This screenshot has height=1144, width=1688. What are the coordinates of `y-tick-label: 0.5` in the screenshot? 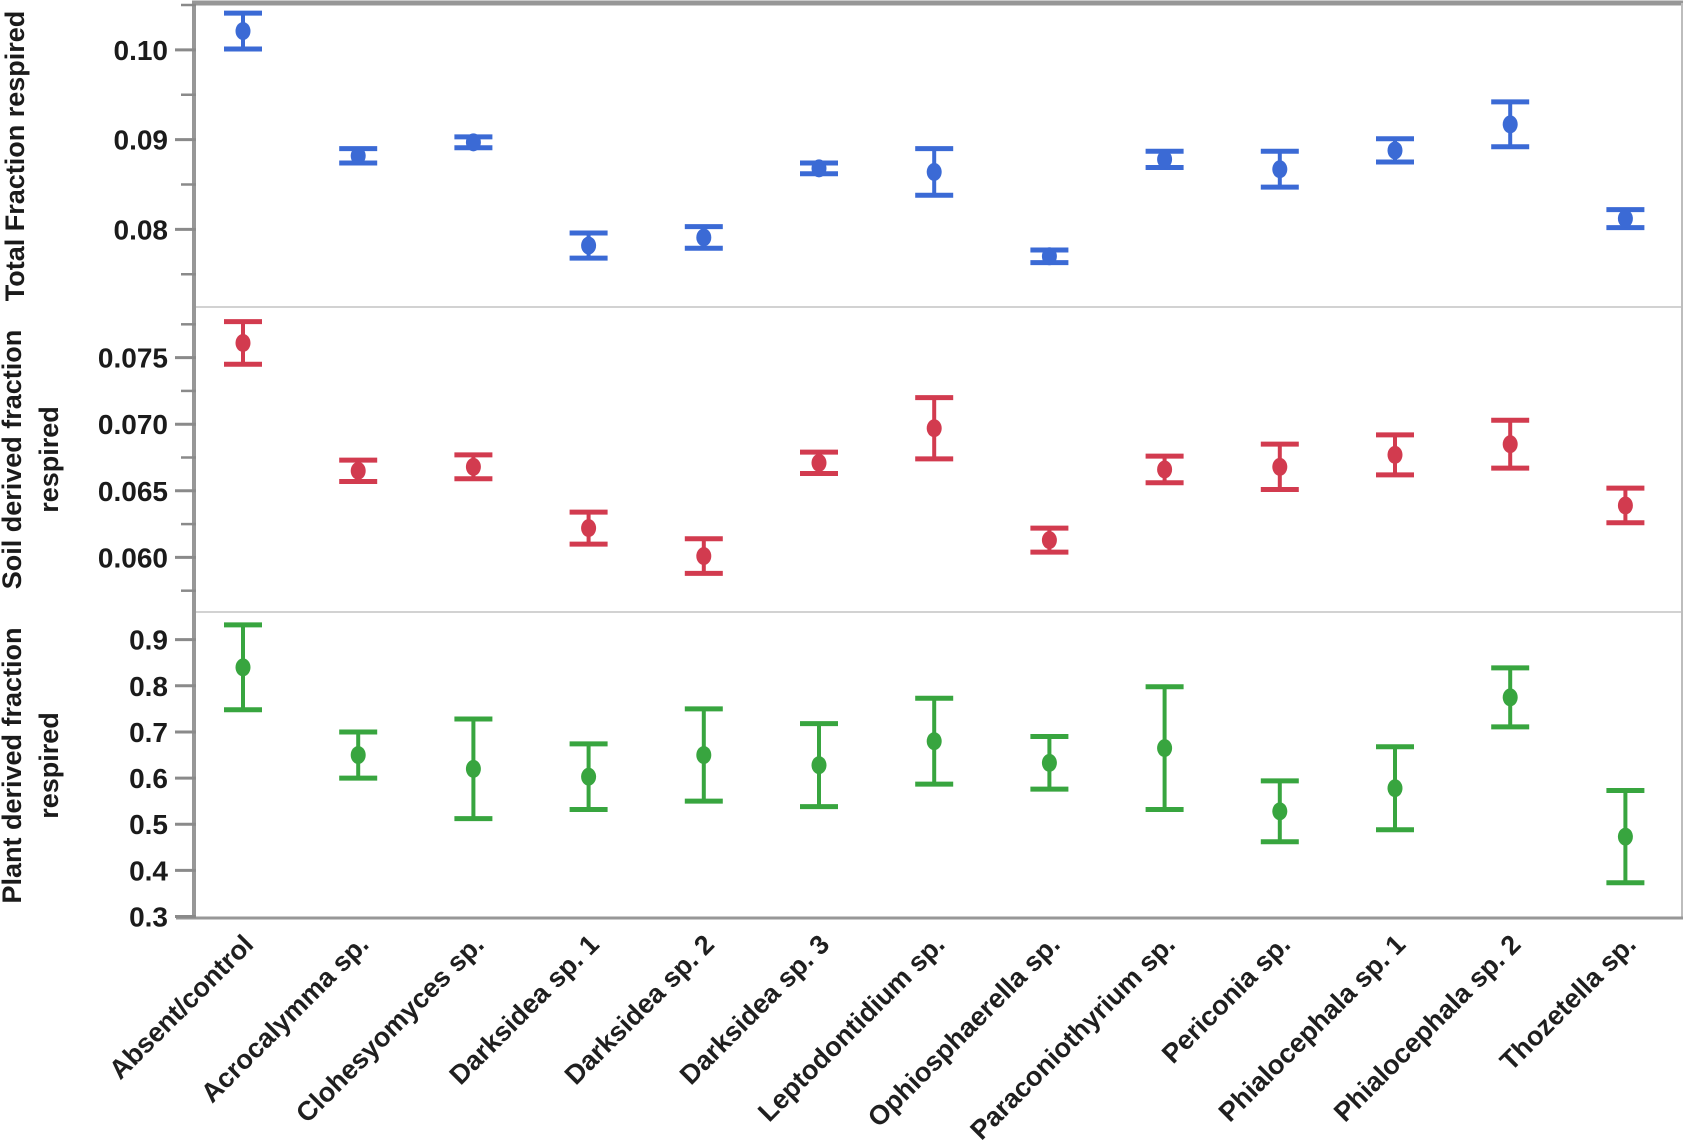 It's located at (148, 824).